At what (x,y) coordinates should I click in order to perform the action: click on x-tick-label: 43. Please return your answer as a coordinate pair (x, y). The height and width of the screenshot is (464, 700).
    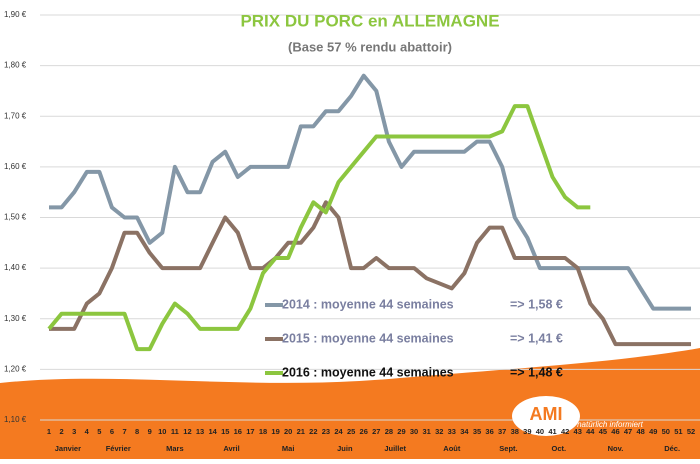
    Looking at the image, I should click on (578, 431).